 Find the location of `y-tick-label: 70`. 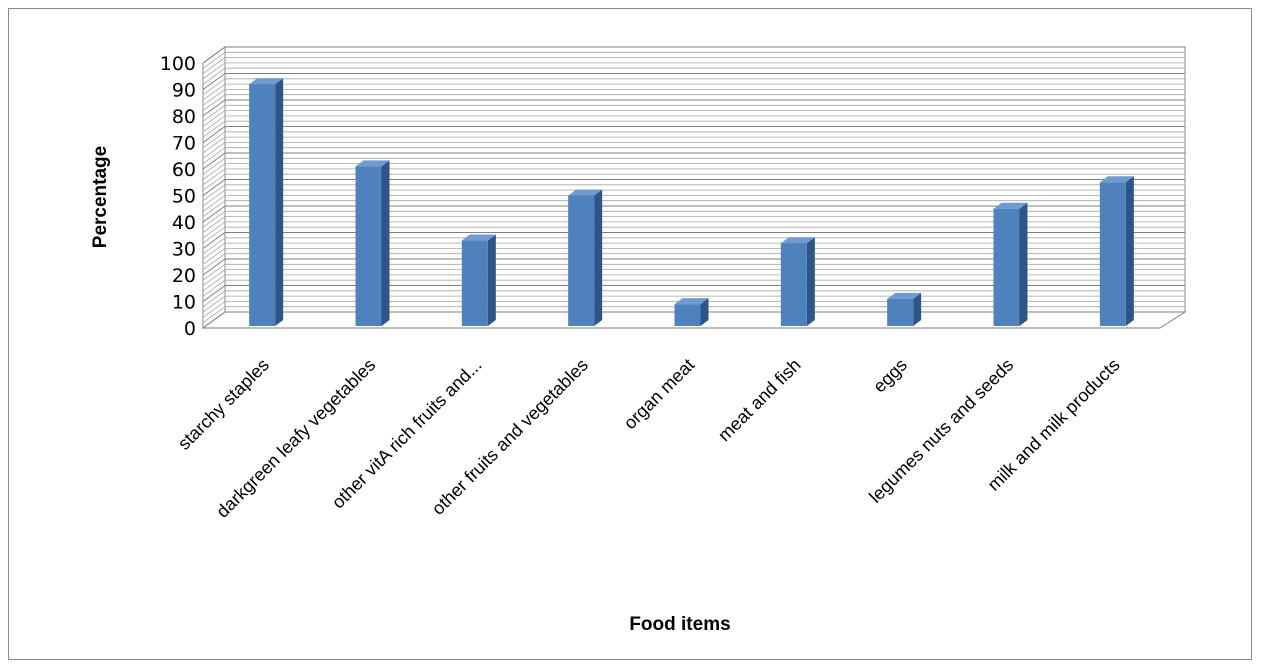

y-tick-label: 70 is located at coordinates (184, 144).